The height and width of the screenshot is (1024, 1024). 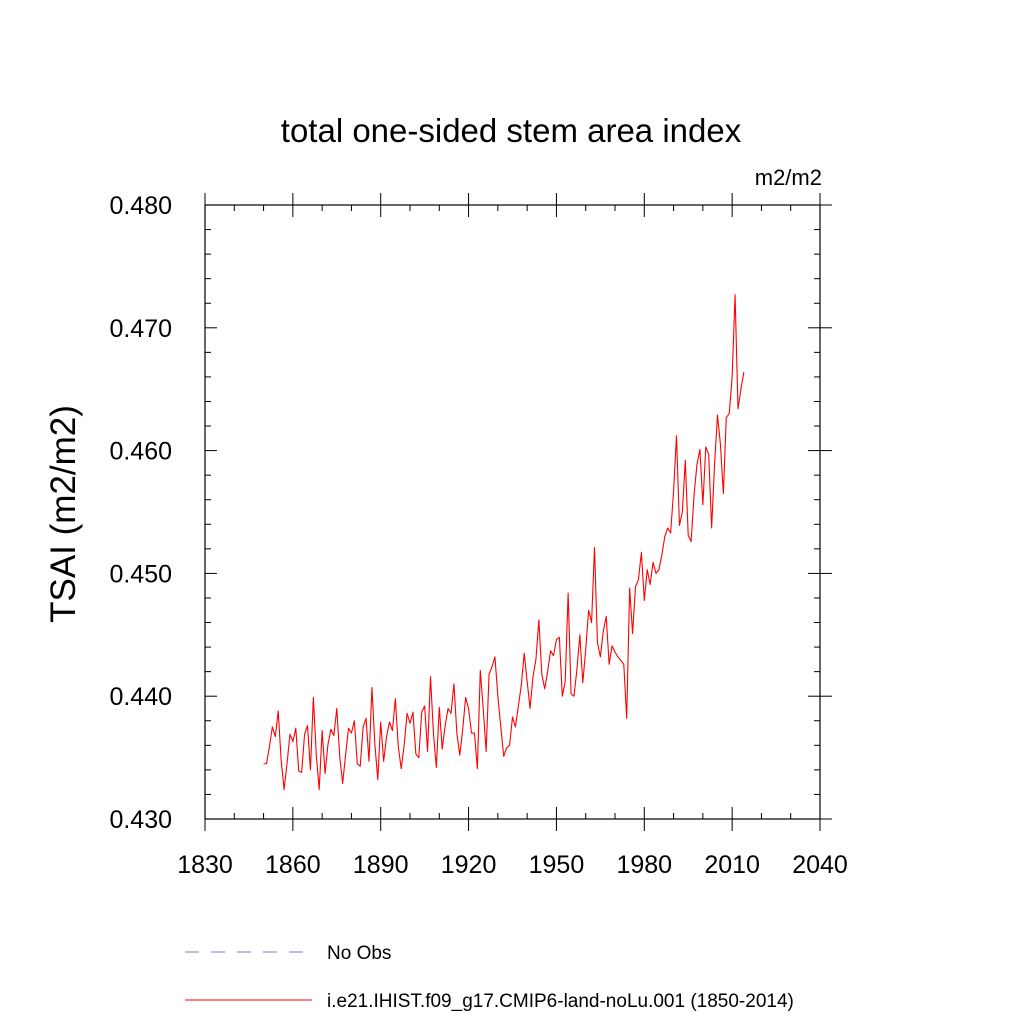 What do you see at coordinates (511, 130) in the screenshot?
I see `chart-title: total one-sided stem area index` at bounding box center [511, 130].